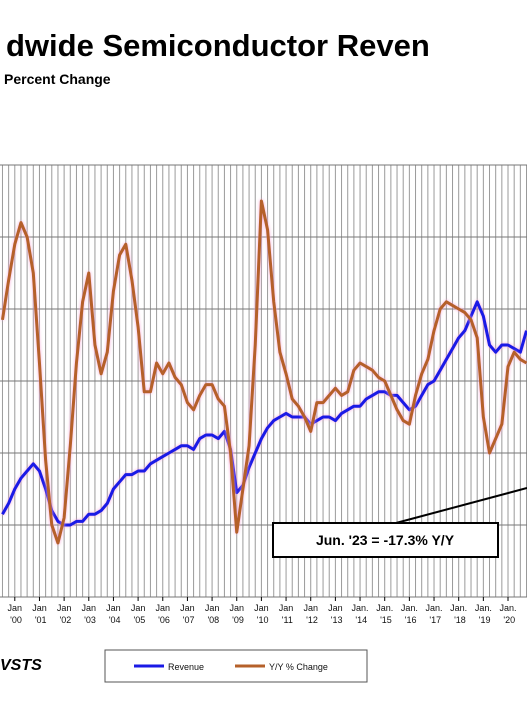 The image size is (527, 703). What do you see at coordinates (15, 614) in the screenshot?
I see `x-tick-label: Jan '00` at bounding box center [15, 614].